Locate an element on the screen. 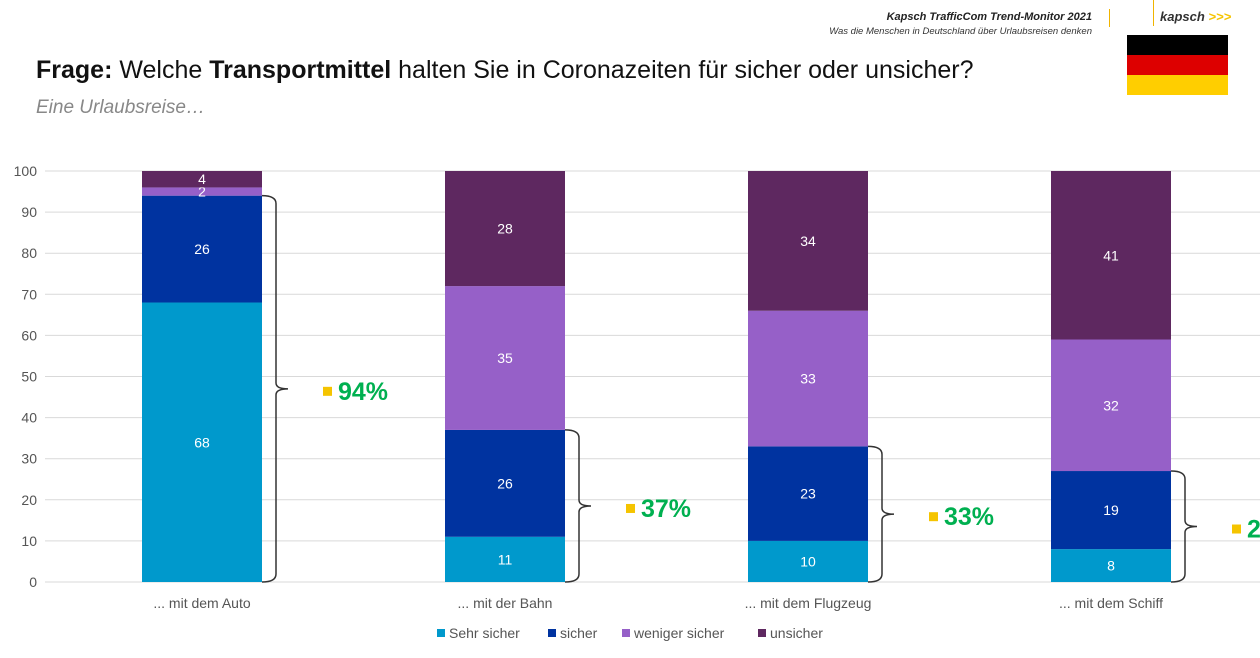 Image resolution: width=1260 pixels, height=658 pixels. y-tick-label: 90 is located at coordinates (29, 212).